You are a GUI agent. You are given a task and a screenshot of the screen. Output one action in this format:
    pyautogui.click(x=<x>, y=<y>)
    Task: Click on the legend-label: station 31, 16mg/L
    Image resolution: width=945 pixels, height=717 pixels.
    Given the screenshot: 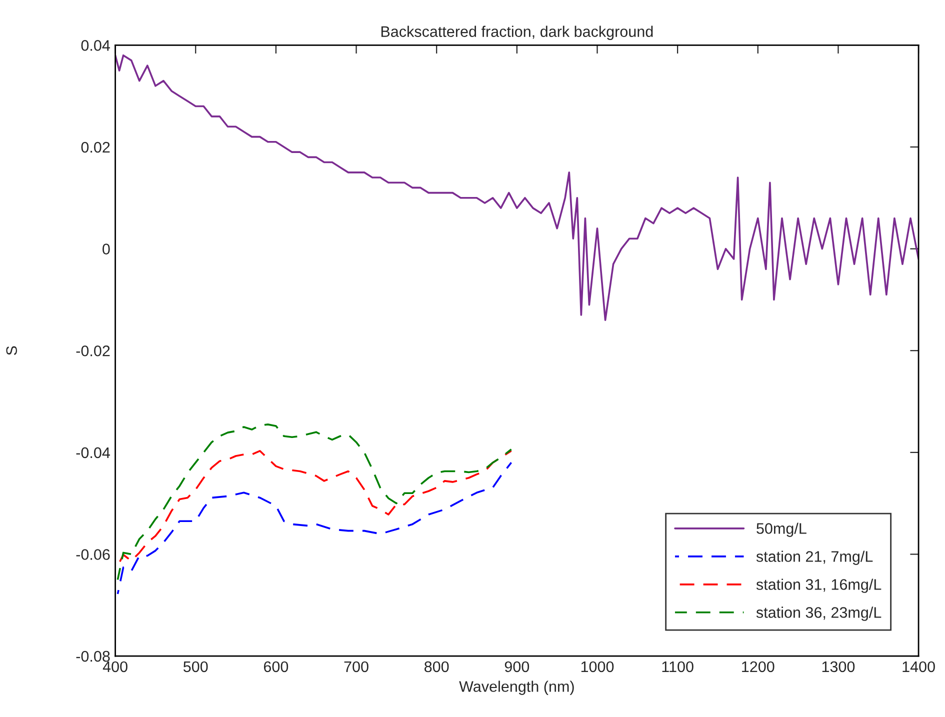 What is the action you would take?
    pyautogui.click(x=819, y=585)
    